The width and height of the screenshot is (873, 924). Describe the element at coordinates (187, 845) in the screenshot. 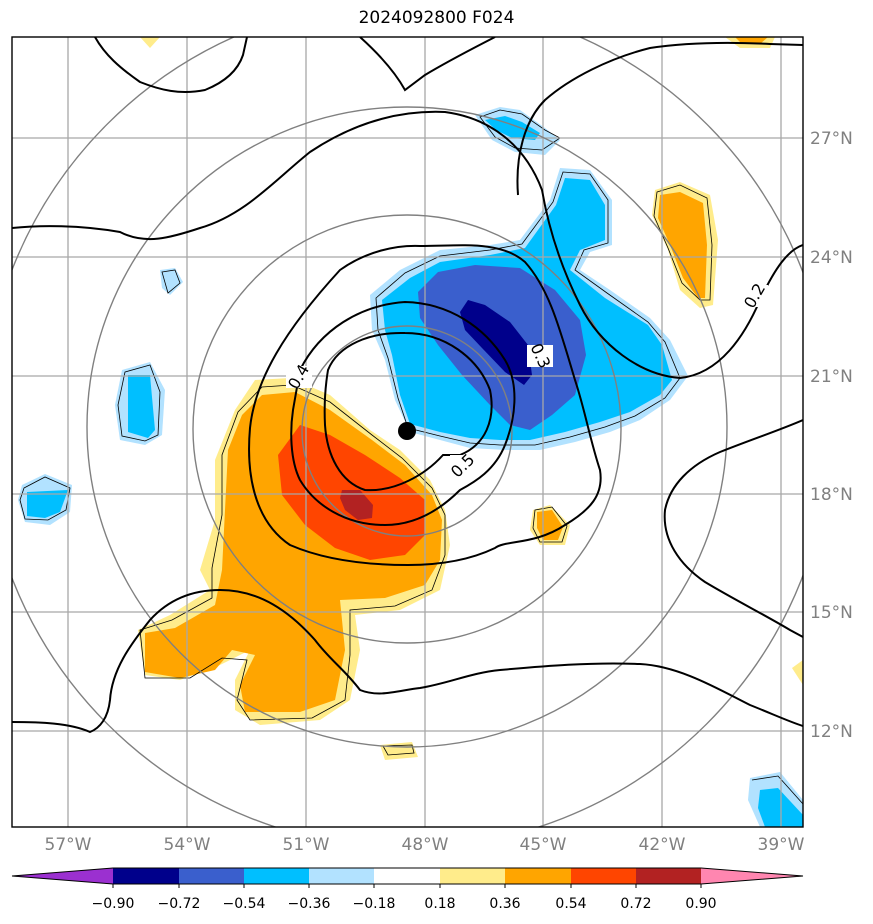

I see `lon-label: 54°W` at that location.